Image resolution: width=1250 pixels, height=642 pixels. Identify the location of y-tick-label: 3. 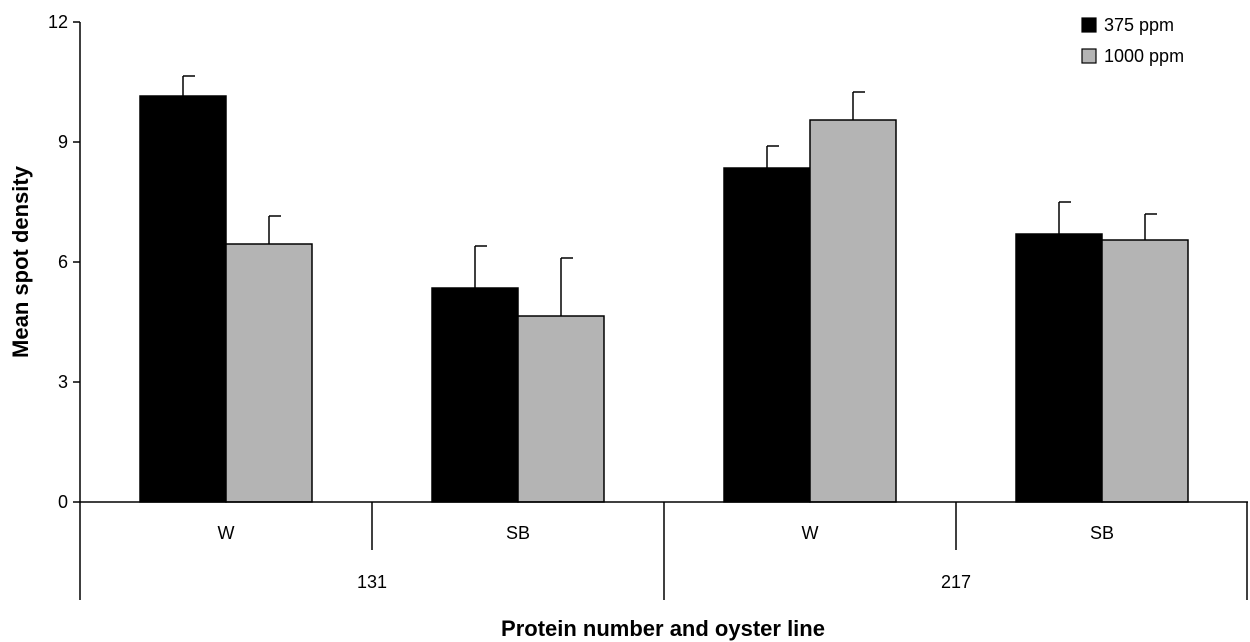
(63, 382).